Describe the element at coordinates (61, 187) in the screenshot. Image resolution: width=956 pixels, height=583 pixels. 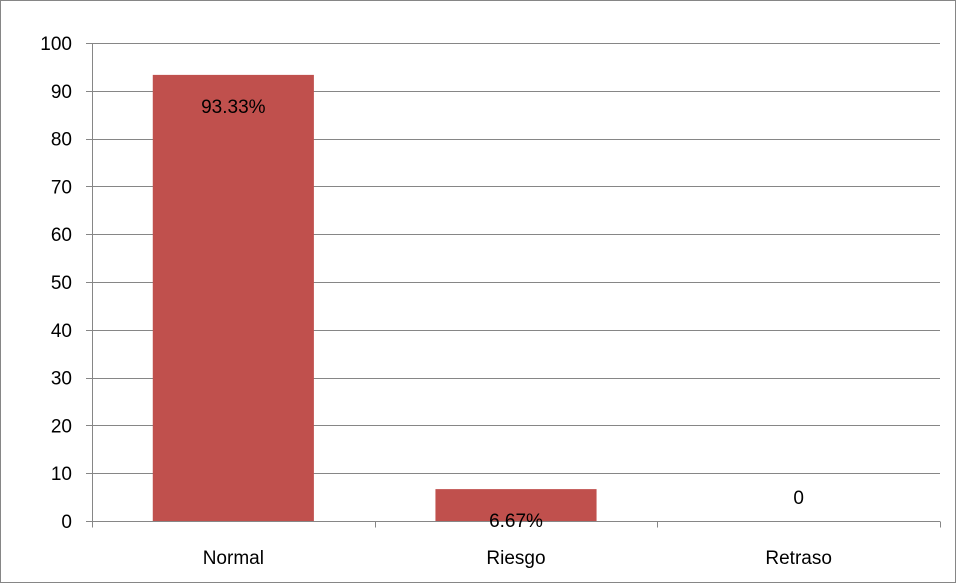
I see `y-tick-label: 70` at that location.